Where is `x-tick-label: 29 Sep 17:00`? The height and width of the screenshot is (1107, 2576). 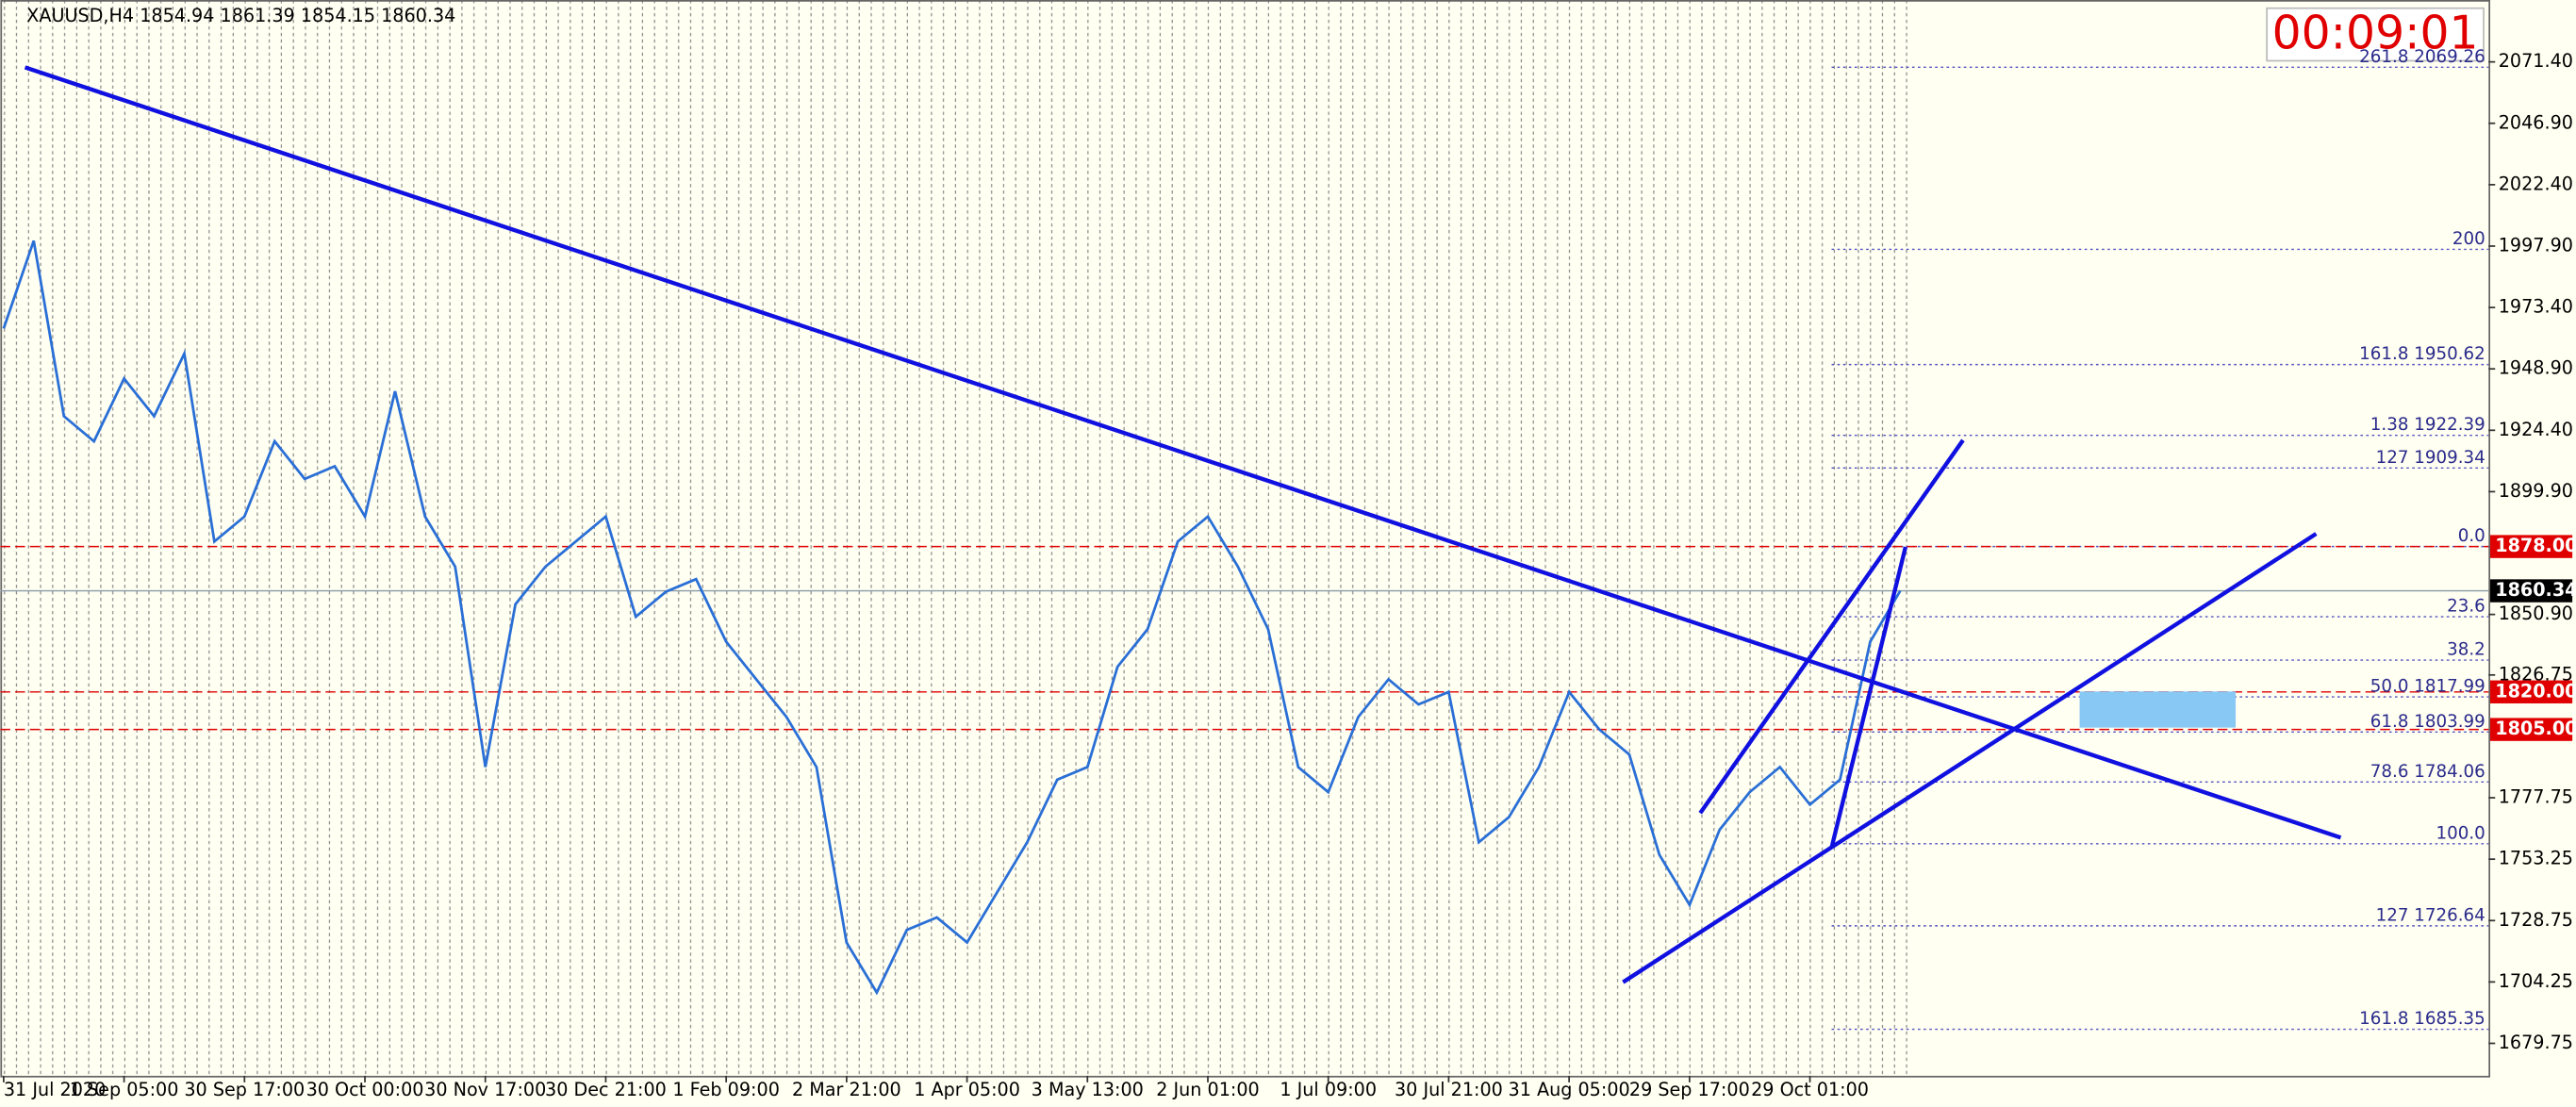
x-tick-label: 29 Sep 17:00 is located at coordinates (1689, 1089).